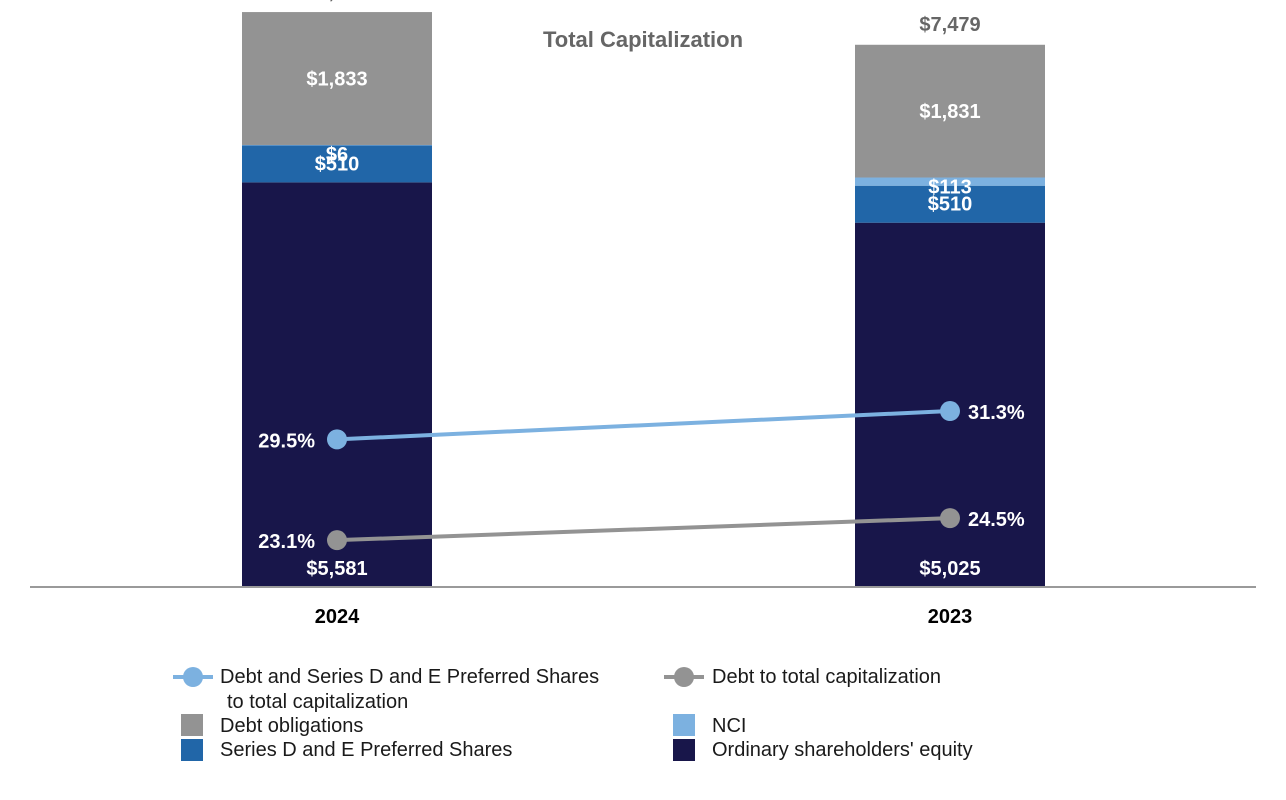  What do you see at coordinates (336, 569) in the screenshot?
I see `data-label-ordinary-shareholders-equity-2024: $5,581` at bounding box center [336, 569].